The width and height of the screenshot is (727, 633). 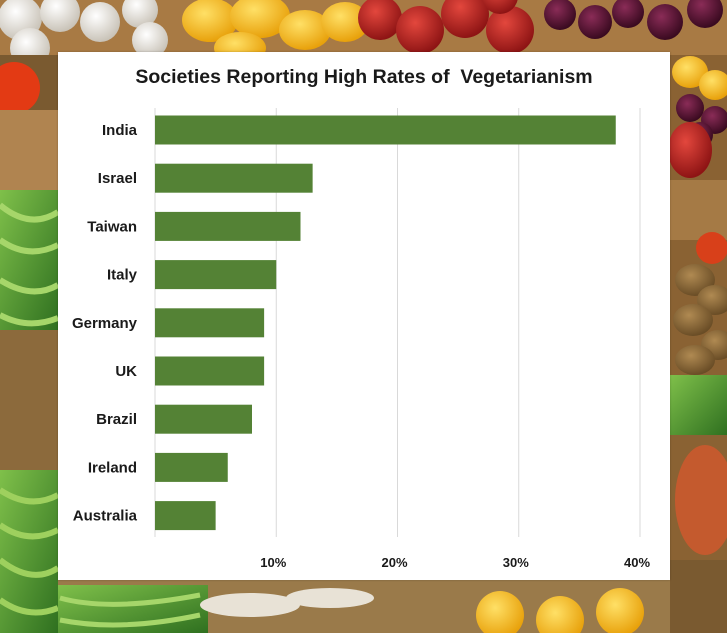 I want to click on category-label-germany: Germany, so click(x=105, y=323).